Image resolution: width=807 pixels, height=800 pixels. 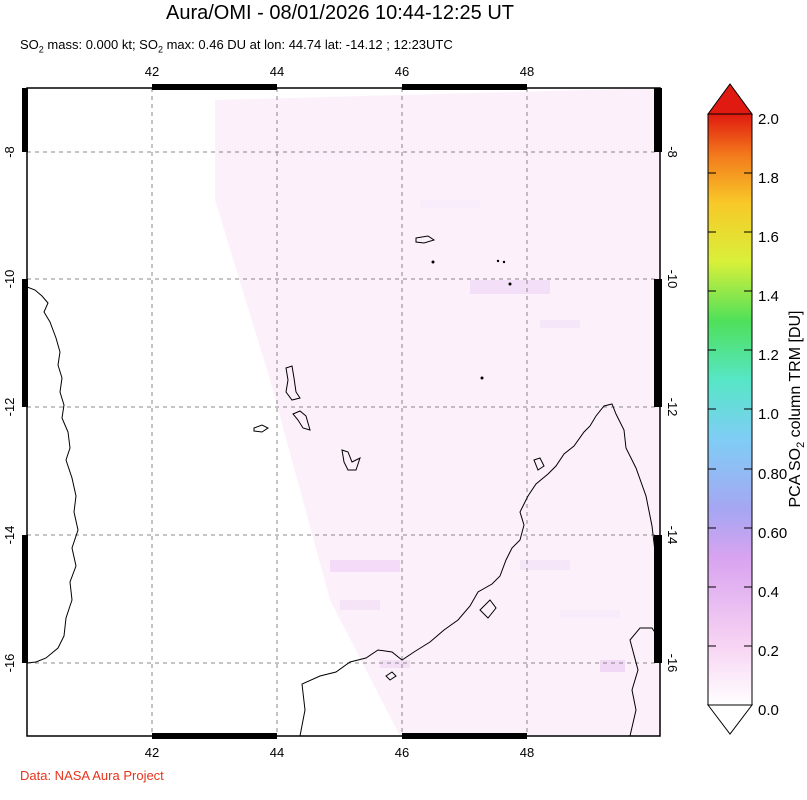 I want to click on colorbar-ticks, so click(x=730, y=409).